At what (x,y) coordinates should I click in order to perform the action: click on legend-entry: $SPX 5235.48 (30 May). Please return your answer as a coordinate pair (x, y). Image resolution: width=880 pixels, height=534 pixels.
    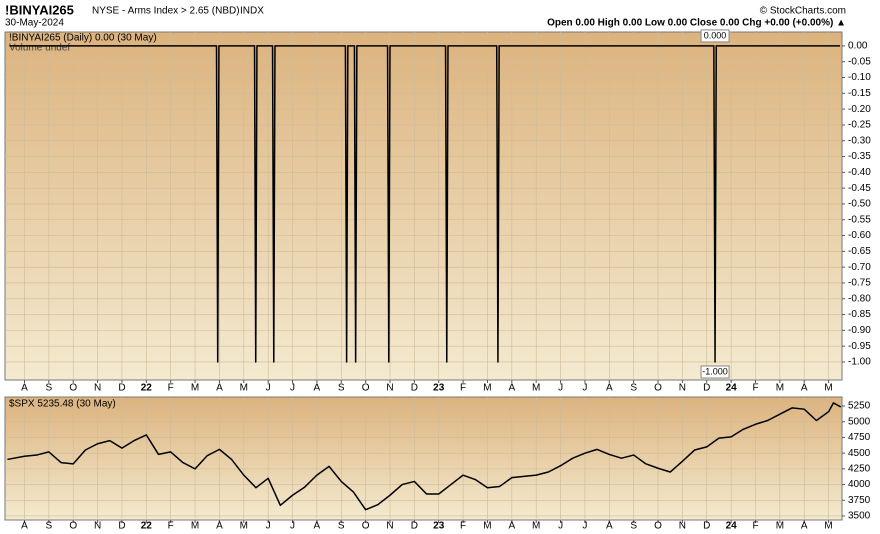
    Looking at the image, I should click on (62, 404).